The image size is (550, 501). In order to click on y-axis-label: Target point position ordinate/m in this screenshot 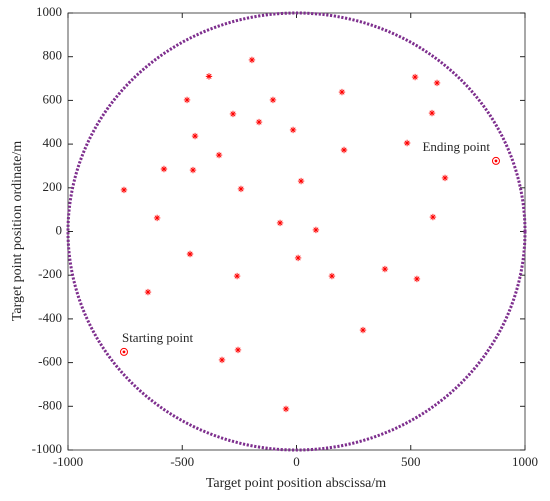, I will do `click(17, 231)`.